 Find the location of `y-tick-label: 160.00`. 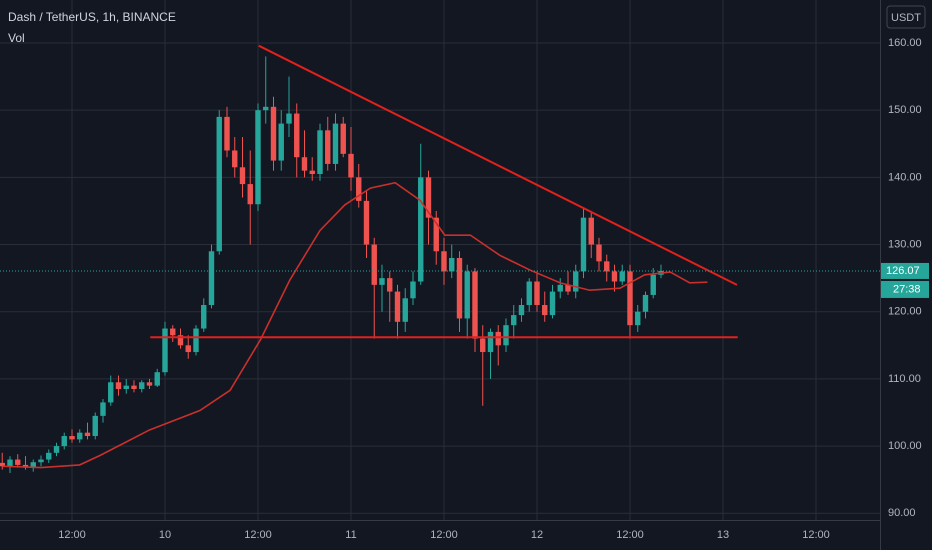

y-tick-label: 160.00 is located at coordinates (905, 43).